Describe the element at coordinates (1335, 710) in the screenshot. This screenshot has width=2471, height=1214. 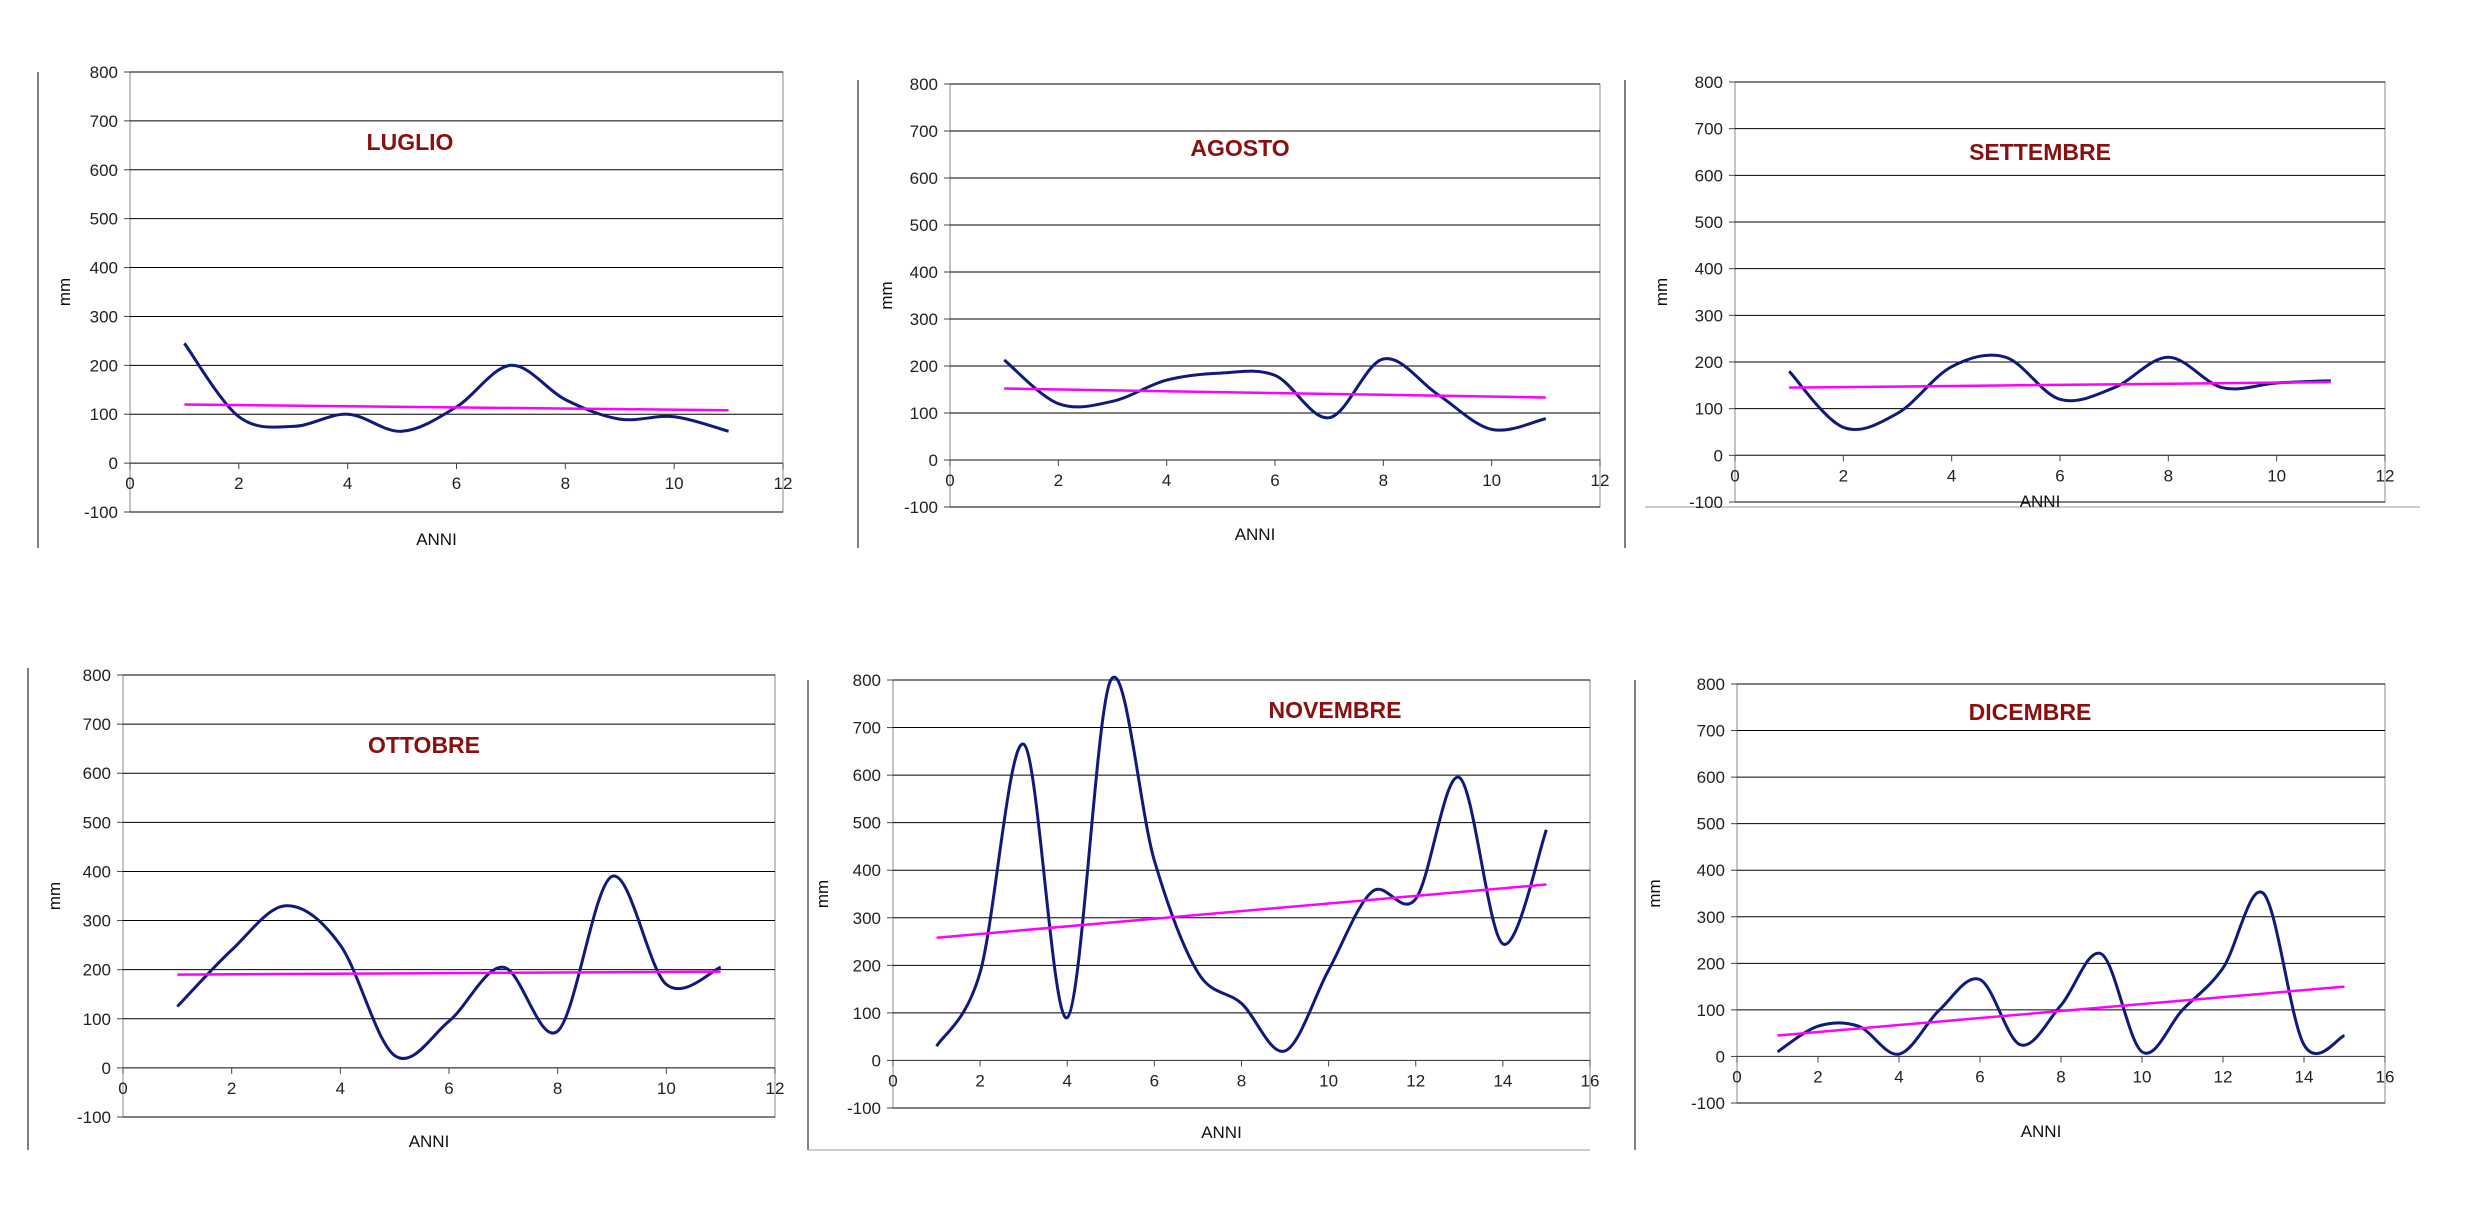
I see `chart-title: NOVEMBRE` at that location.